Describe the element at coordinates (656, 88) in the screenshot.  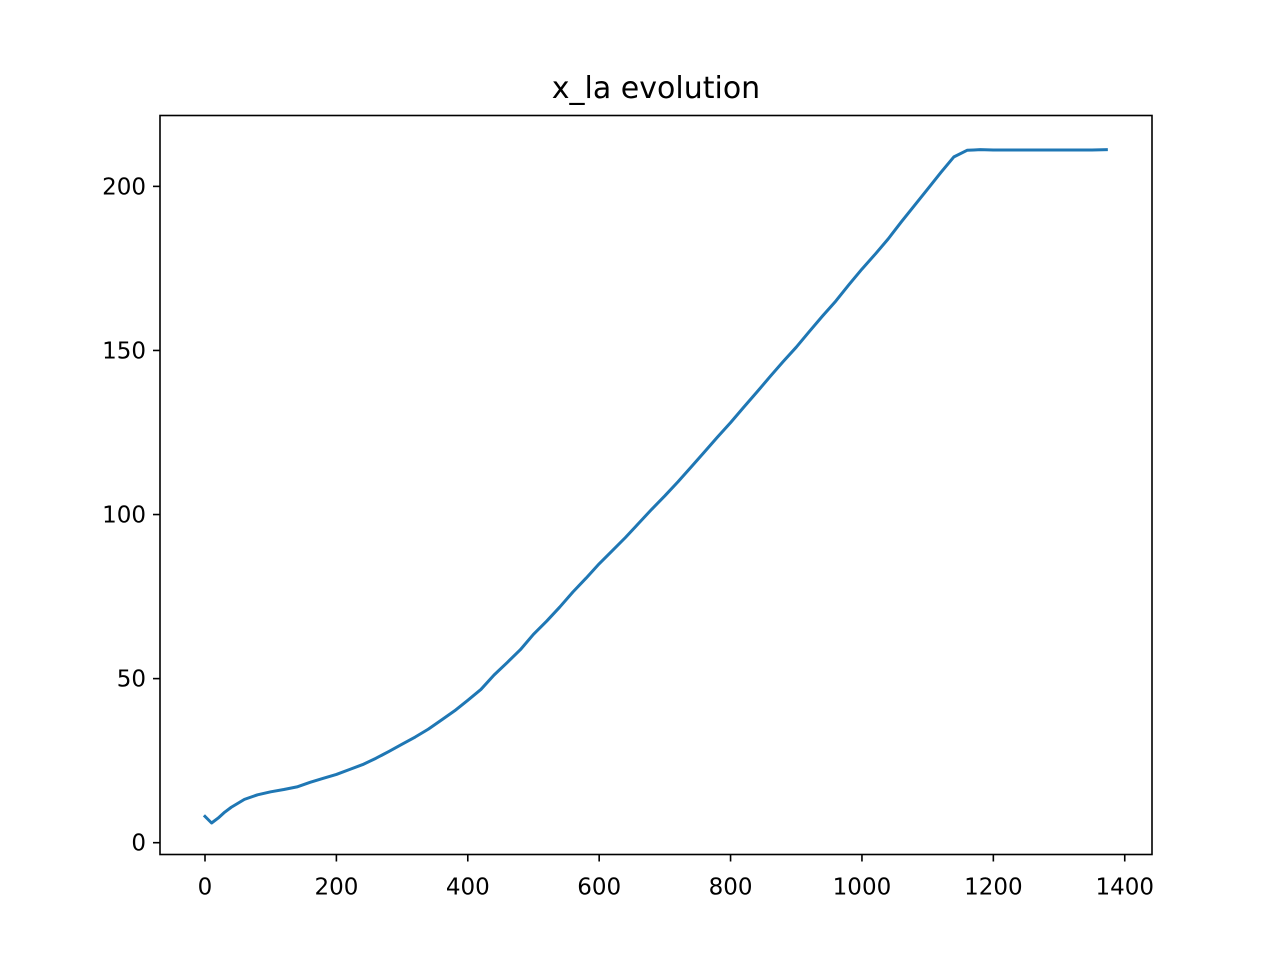
I see `chart-title: x_la evolution` at that location.